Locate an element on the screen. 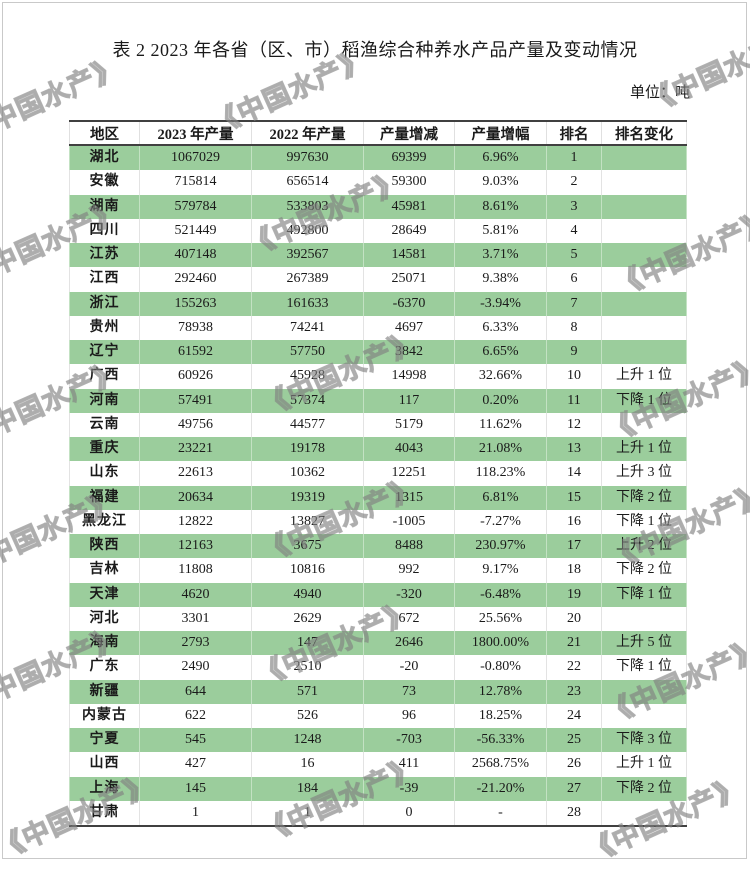 This screenshot has height=869, width=750. change-cell: 45981 is located at coordinates (409, 206).